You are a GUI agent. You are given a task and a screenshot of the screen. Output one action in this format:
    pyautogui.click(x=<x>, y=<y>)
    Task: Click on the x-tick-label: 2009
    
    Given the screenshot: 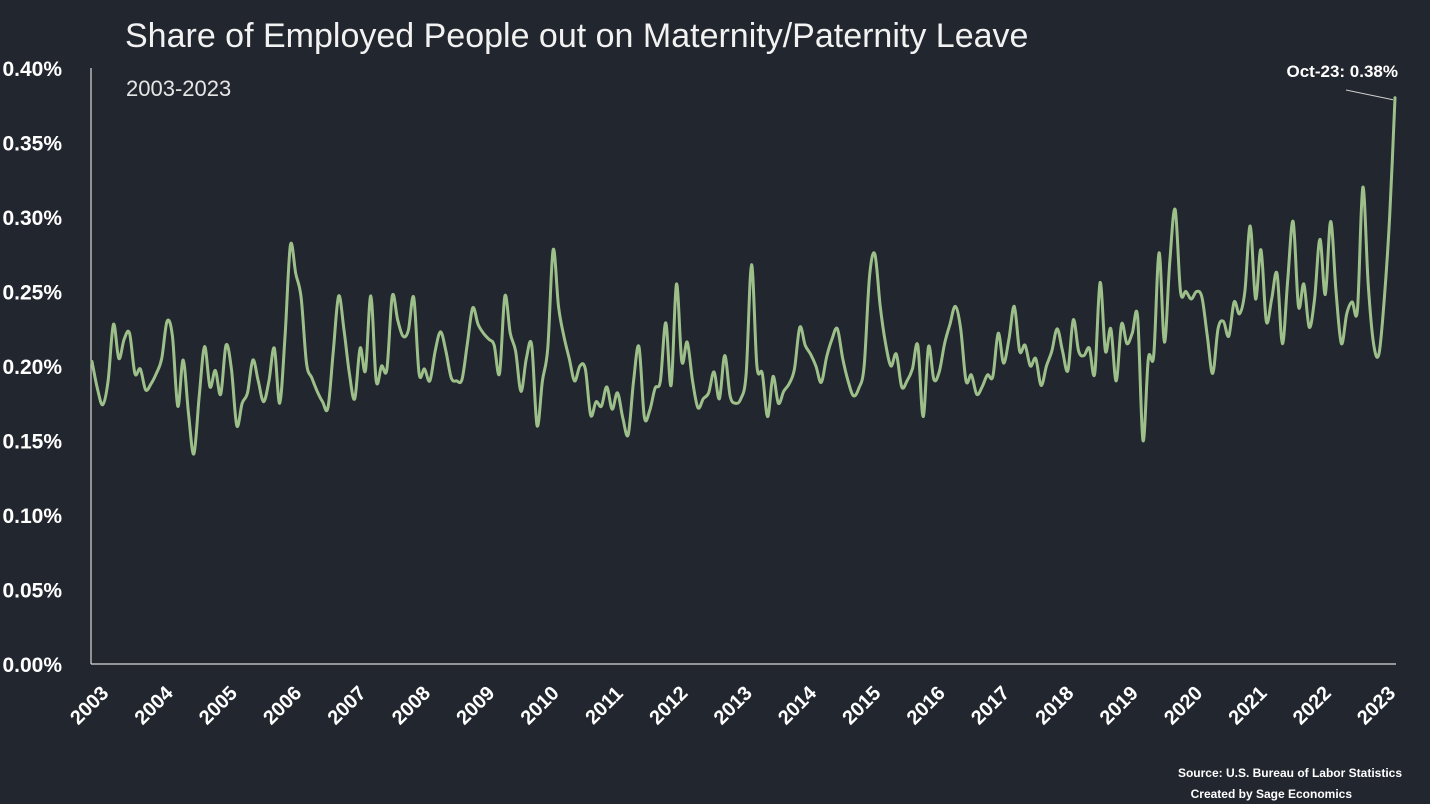 What is the action you would take?
    pyautogui.click(x=475, y=705)
    